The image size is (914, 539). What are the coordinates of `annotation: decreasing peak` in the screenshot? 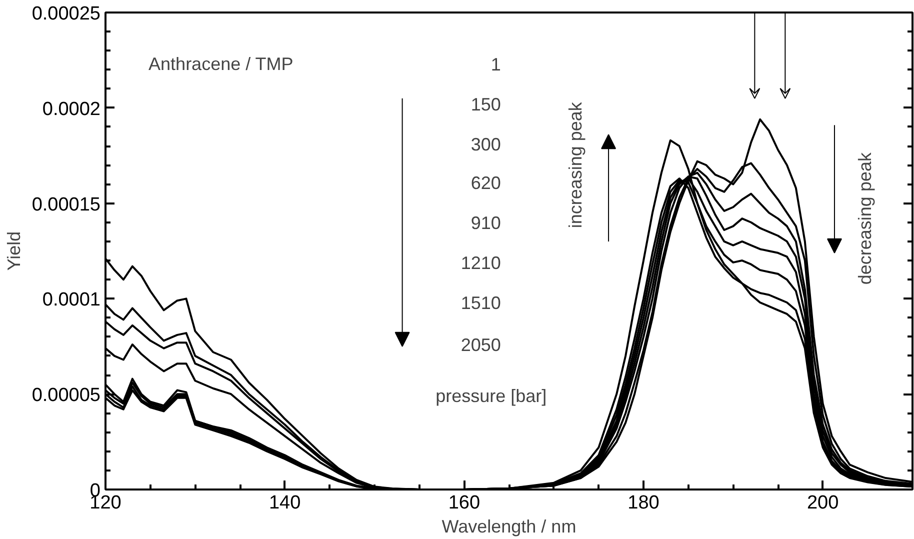 It's located at (864, 218).